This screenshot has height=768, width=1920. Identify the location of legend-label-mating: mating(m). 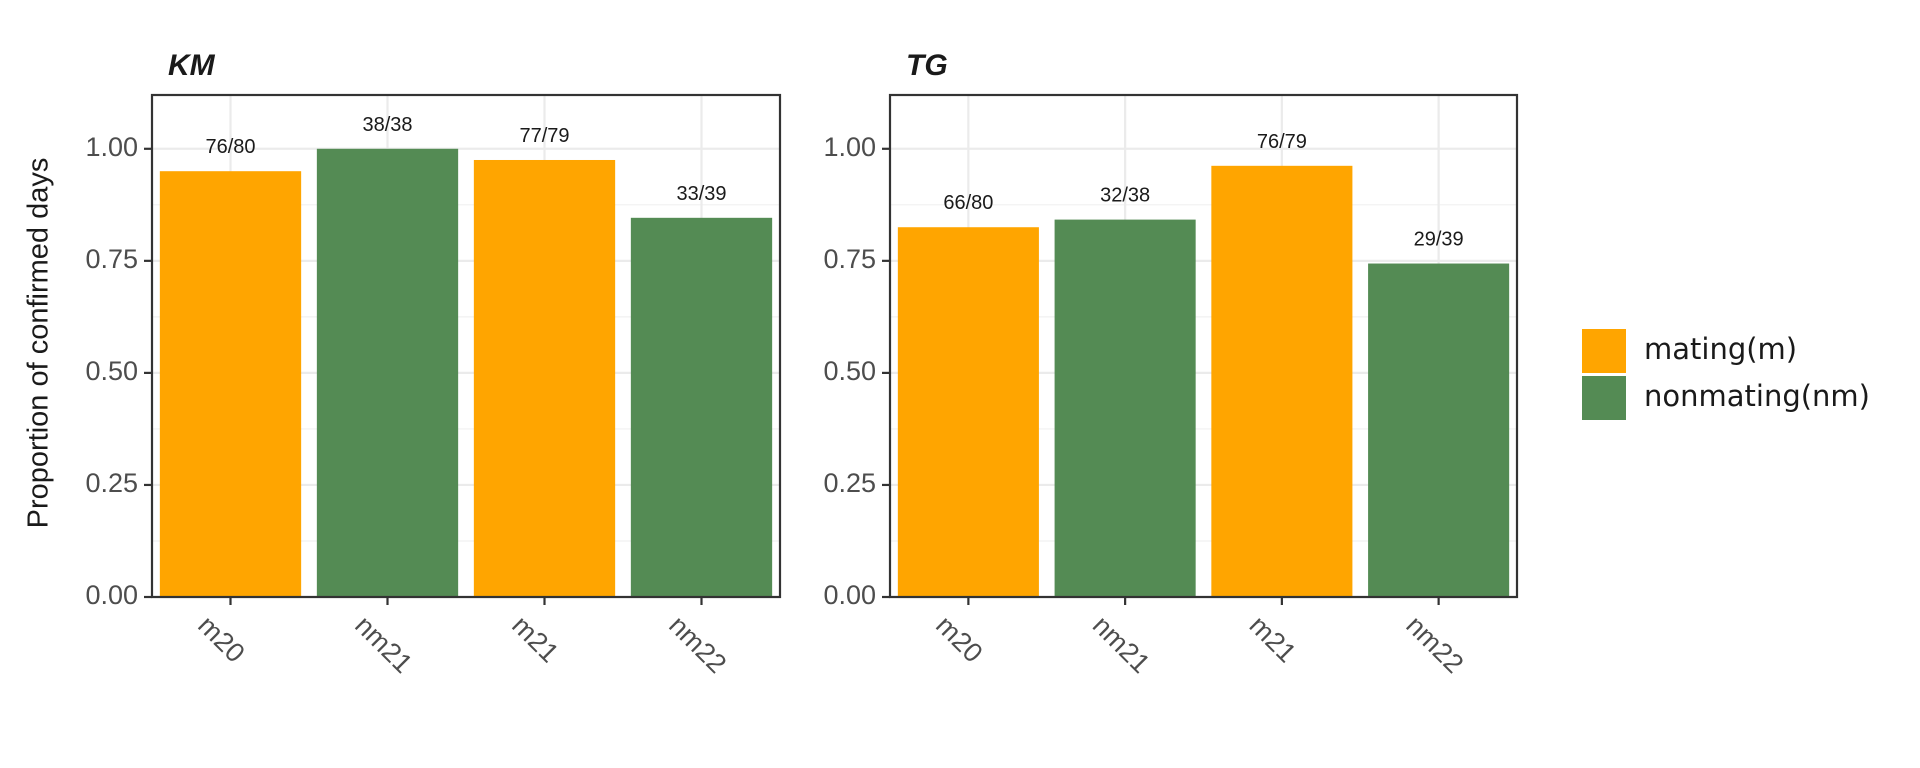
(1720, 349).